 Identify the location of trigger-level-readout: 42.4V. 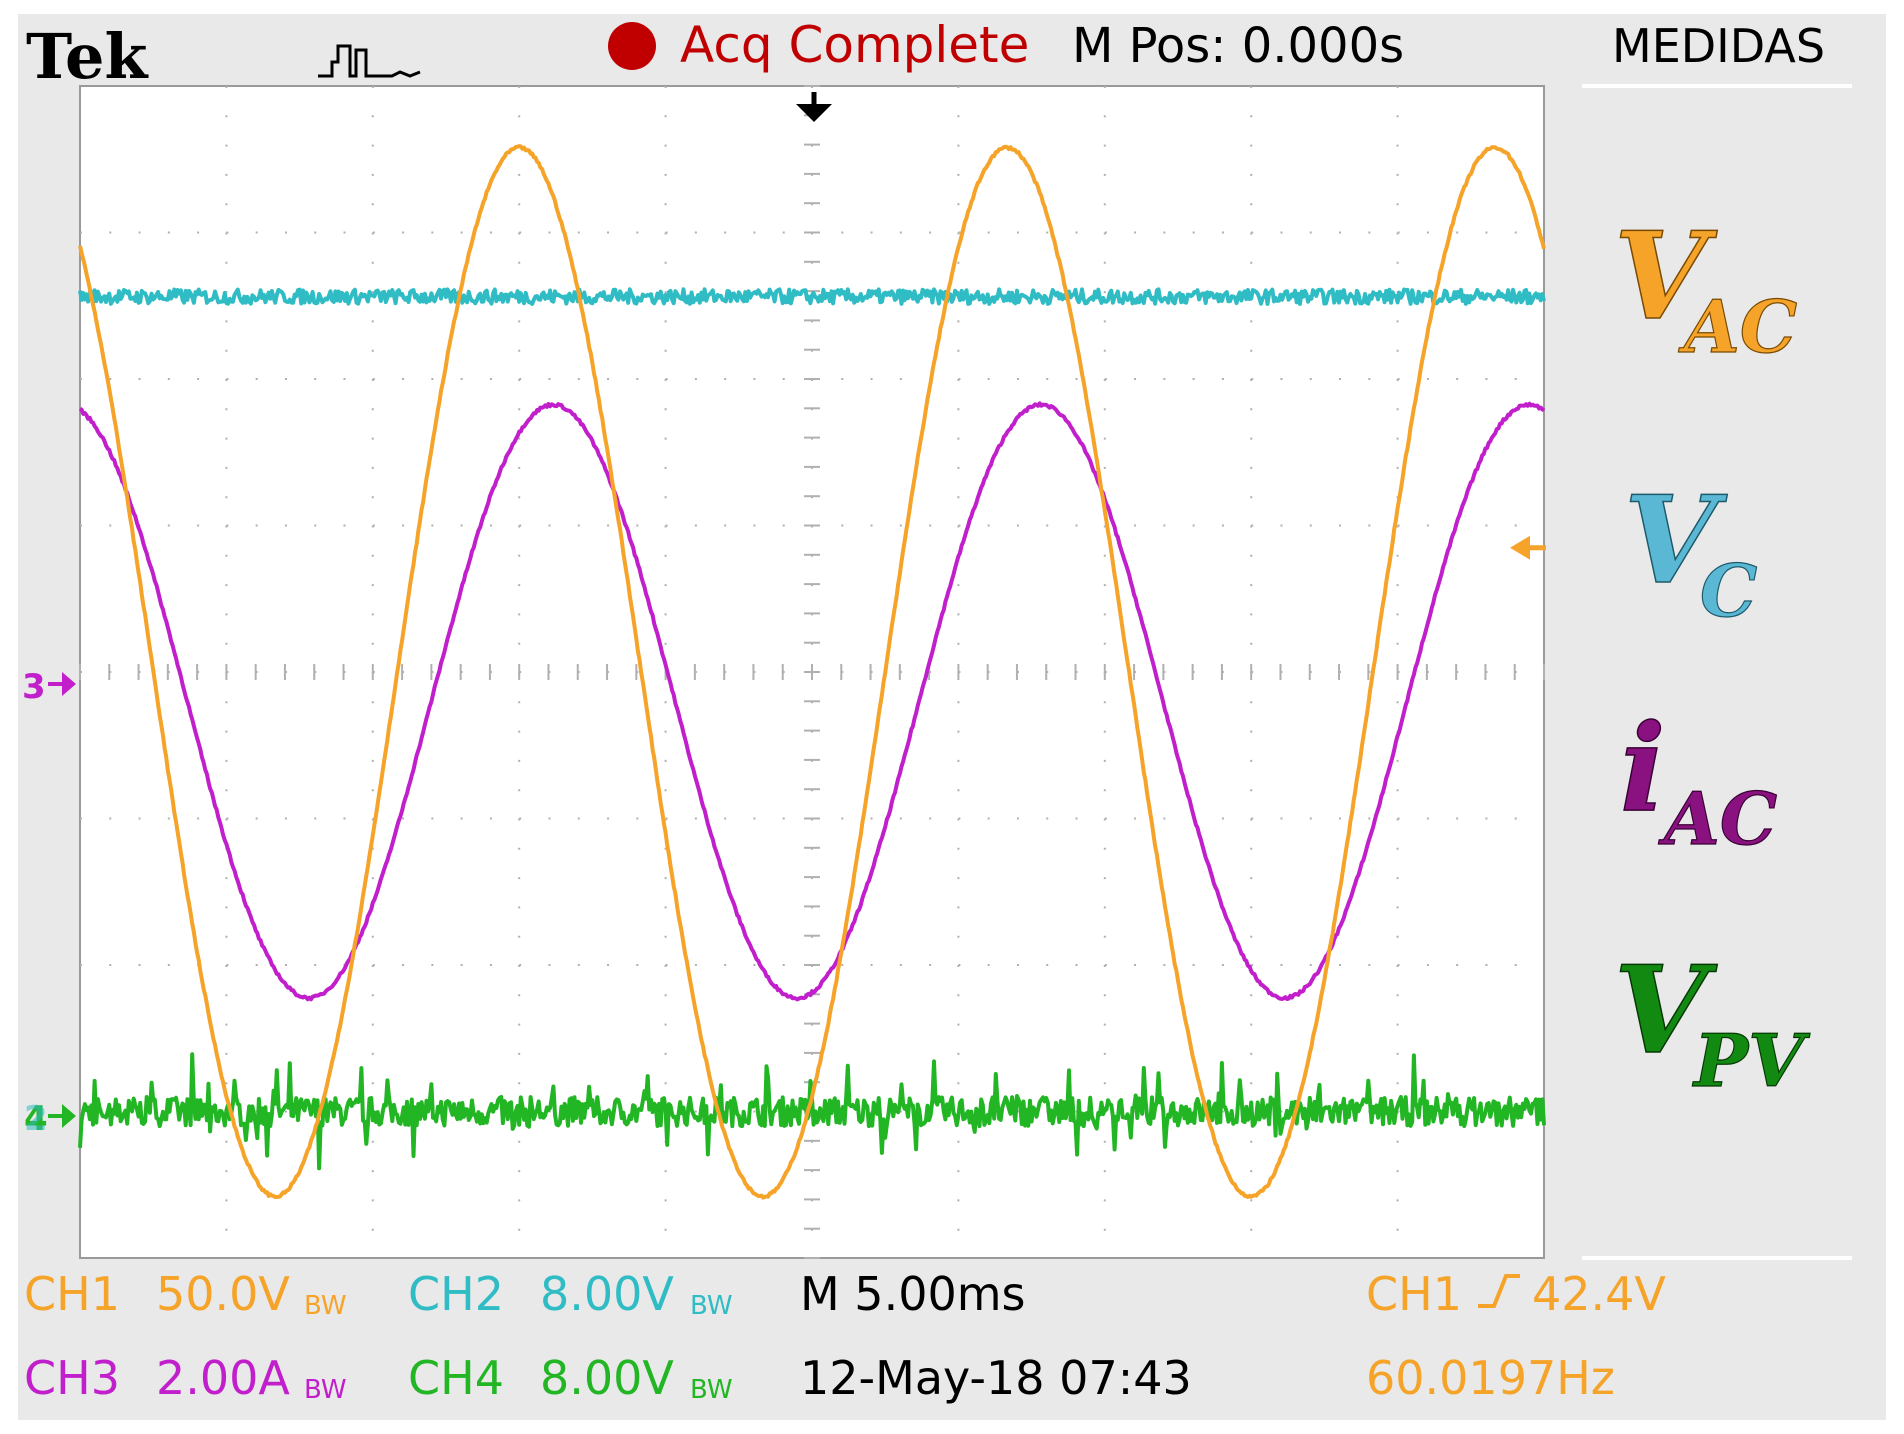
(1599, 1294).